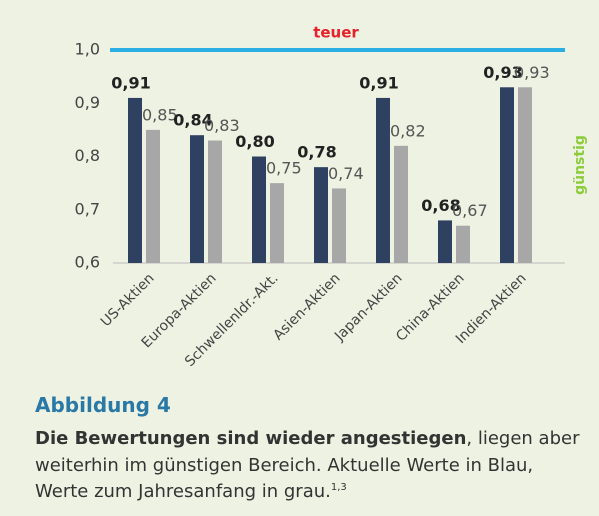  Describe the element at coordinates (346, 173) in the screenshot. I see `value-label: 0,74` at that location.